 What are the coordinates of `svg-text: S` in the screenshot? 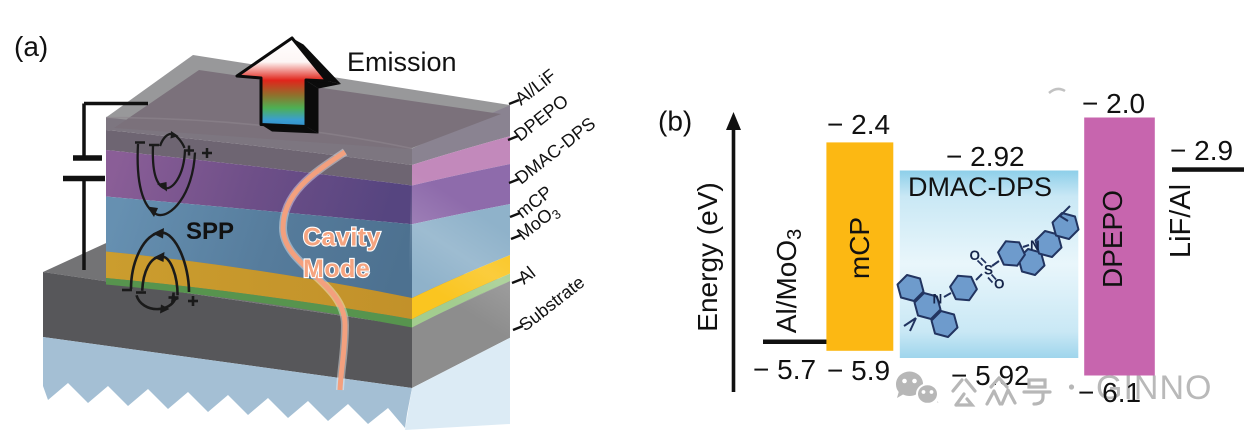 It's located at (988, 270).